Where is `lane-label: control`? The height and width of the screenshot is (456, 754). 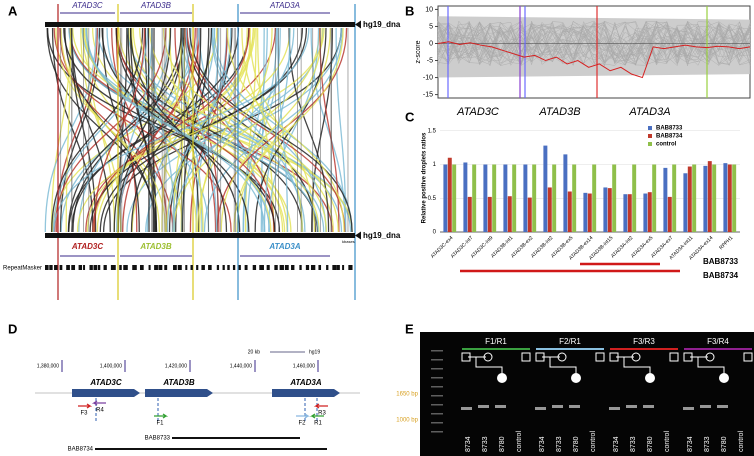 lane-label: control is located at coordinates (741, 441).